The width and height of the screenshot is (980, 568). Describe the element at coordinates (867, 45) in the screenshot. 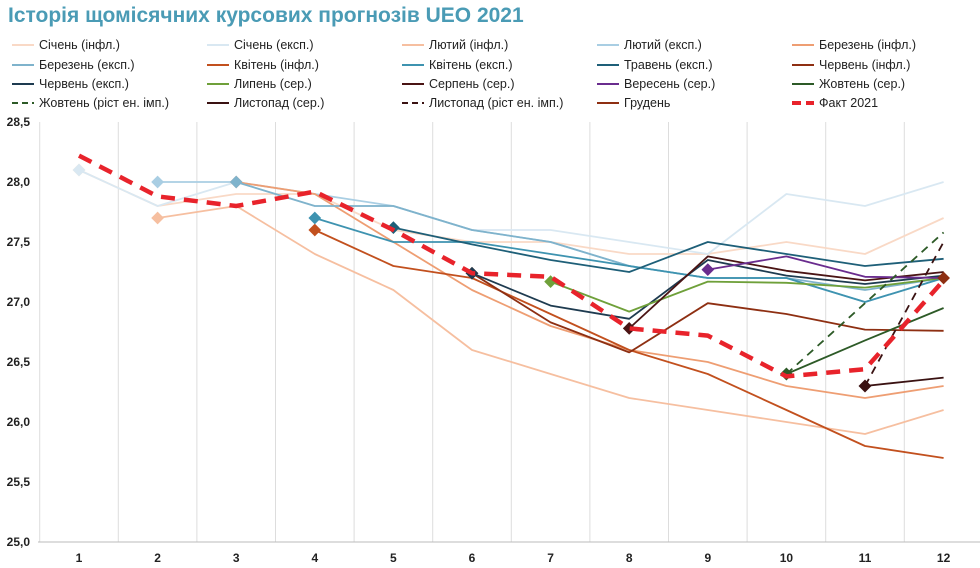

I see `legend-label: Березень (інфл.)` at that location.